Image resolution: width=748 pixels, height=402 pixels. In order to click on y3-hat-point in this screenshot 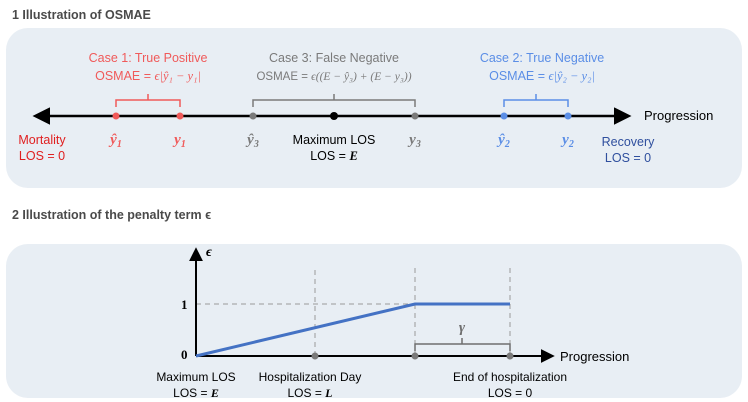, I will do `click(253, 116)`.